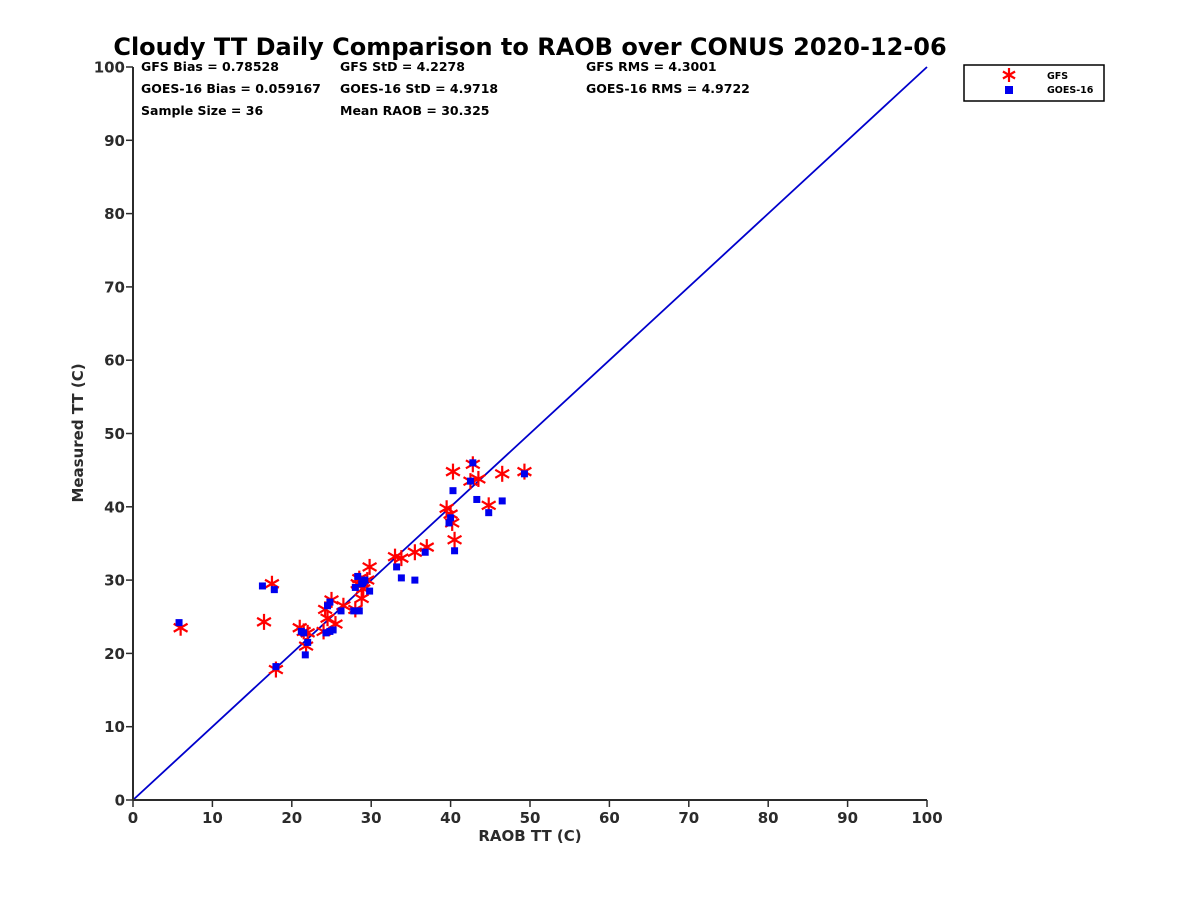 Image resolution: width=1200 pixels, height=900 pixels. Describe the element at coordinates (529, 836) in the screenshot. I see `x-axis-label: RAOB TT (C)` at that location.